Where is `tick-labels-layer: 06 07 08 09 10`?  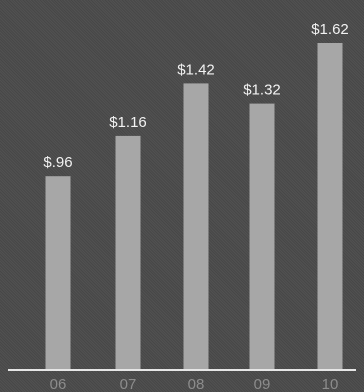
tick-labels-layer: 06 07 08 09 10 is located at coordinates (194, 384).